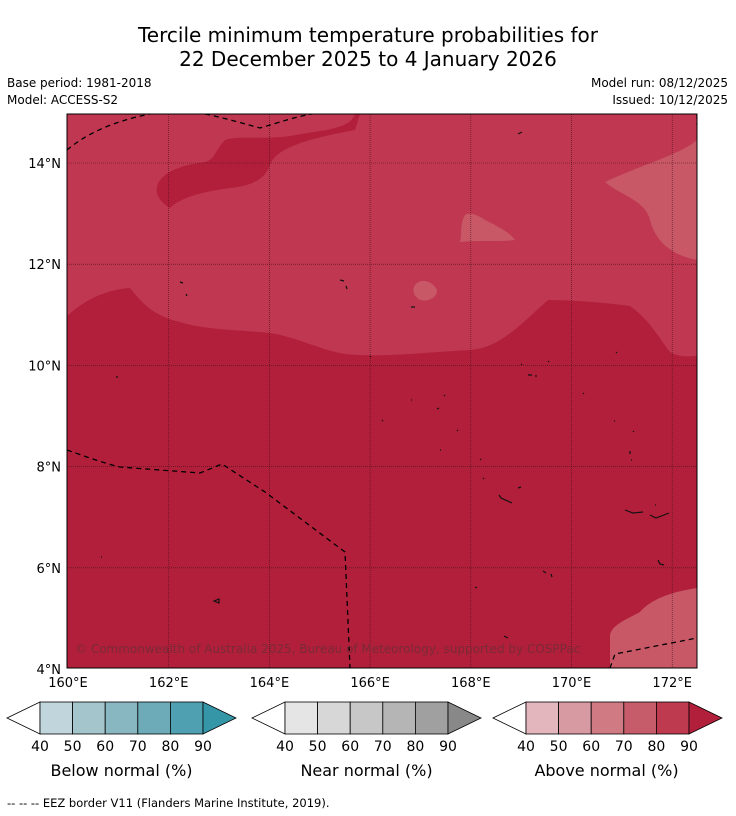  What do you see at coordinates (63, 100) in the screenshot?
I see `model-name: Model: ACCESS-S2` at bounding box center [63, 100].